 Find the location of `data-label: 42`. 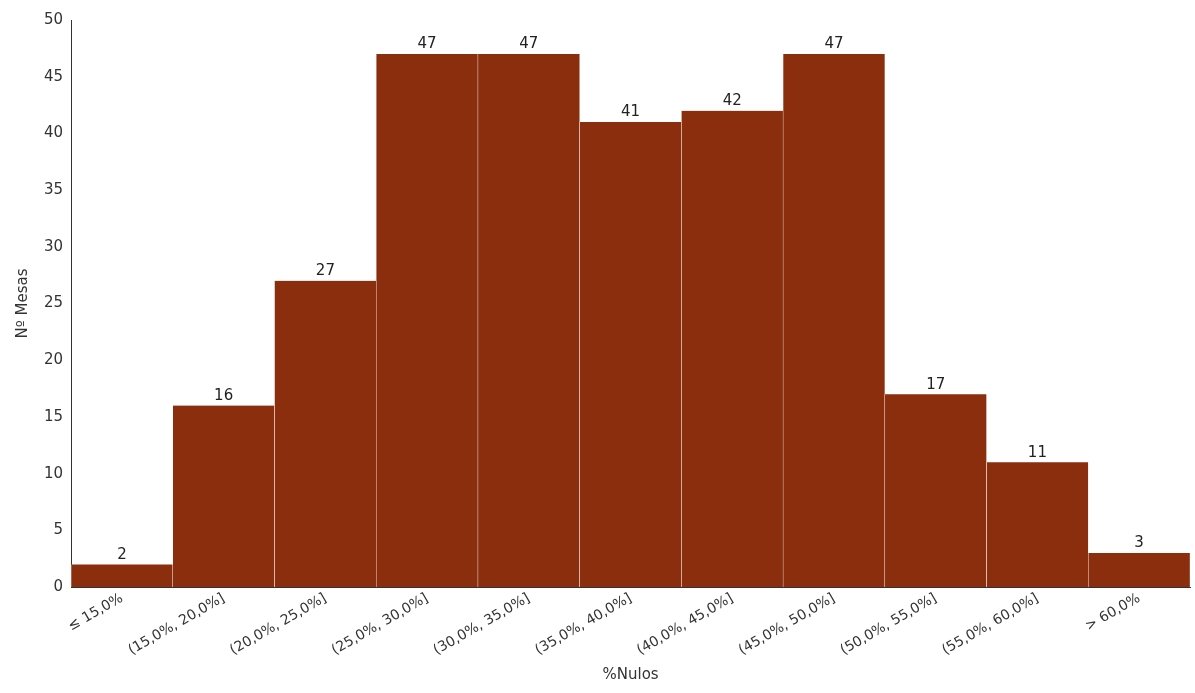

data-label: 42 is located at coordinates (732, 100).